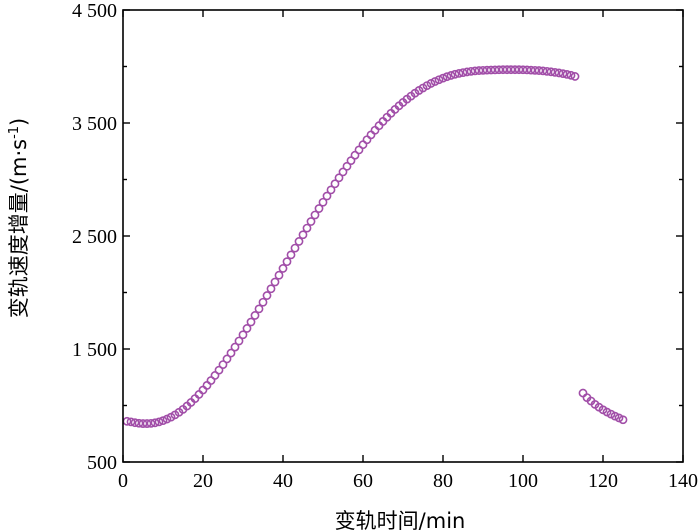 This screenshot has width=700, height=532. What do you see at coordinates (102, 463) in the screenshot?
I see `y-tick-label: 500` at bounding box center [102, 463].